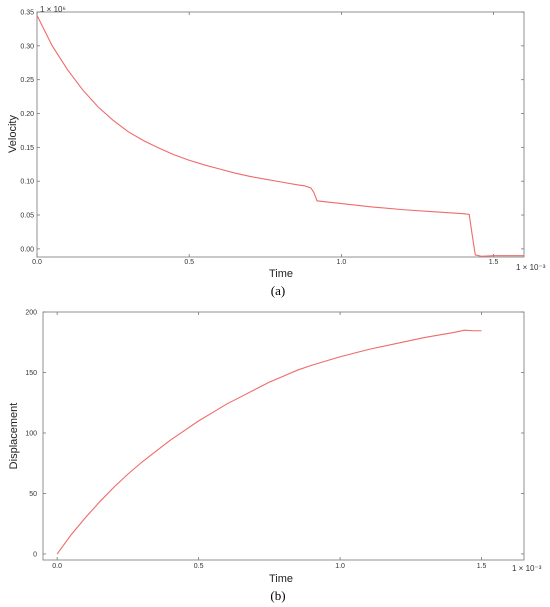  What do you see at coordinates (27, 80) in the screenshot?
I see `chart-a-y-tick-label: 0.25` at bounding box center [27, 80].